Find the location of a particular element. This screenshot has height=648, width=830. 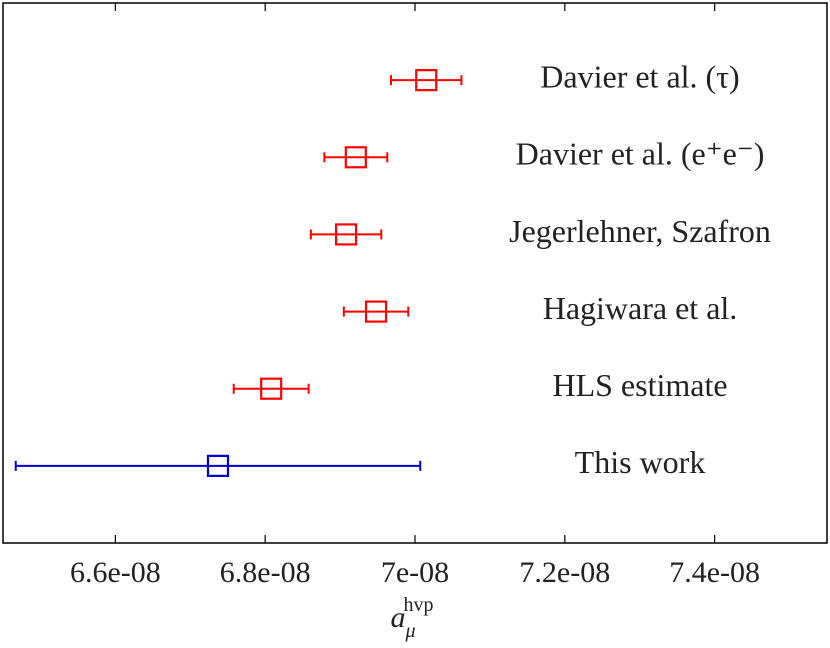

point-label: HLS estimate is located at coordinates (639, 385).